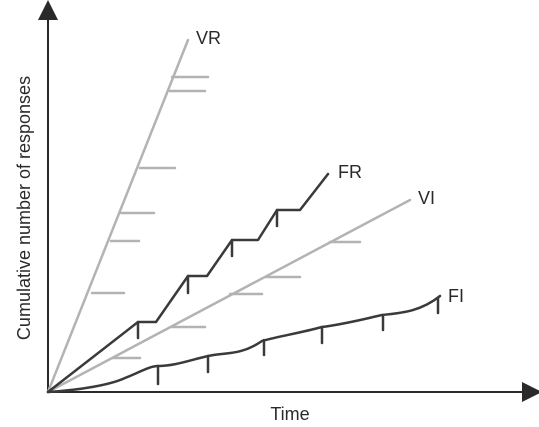  What do you see at coordinates (289, 414) in the screenshot?
I see `x-axis-label: Time` at bounding box center [289, 414].